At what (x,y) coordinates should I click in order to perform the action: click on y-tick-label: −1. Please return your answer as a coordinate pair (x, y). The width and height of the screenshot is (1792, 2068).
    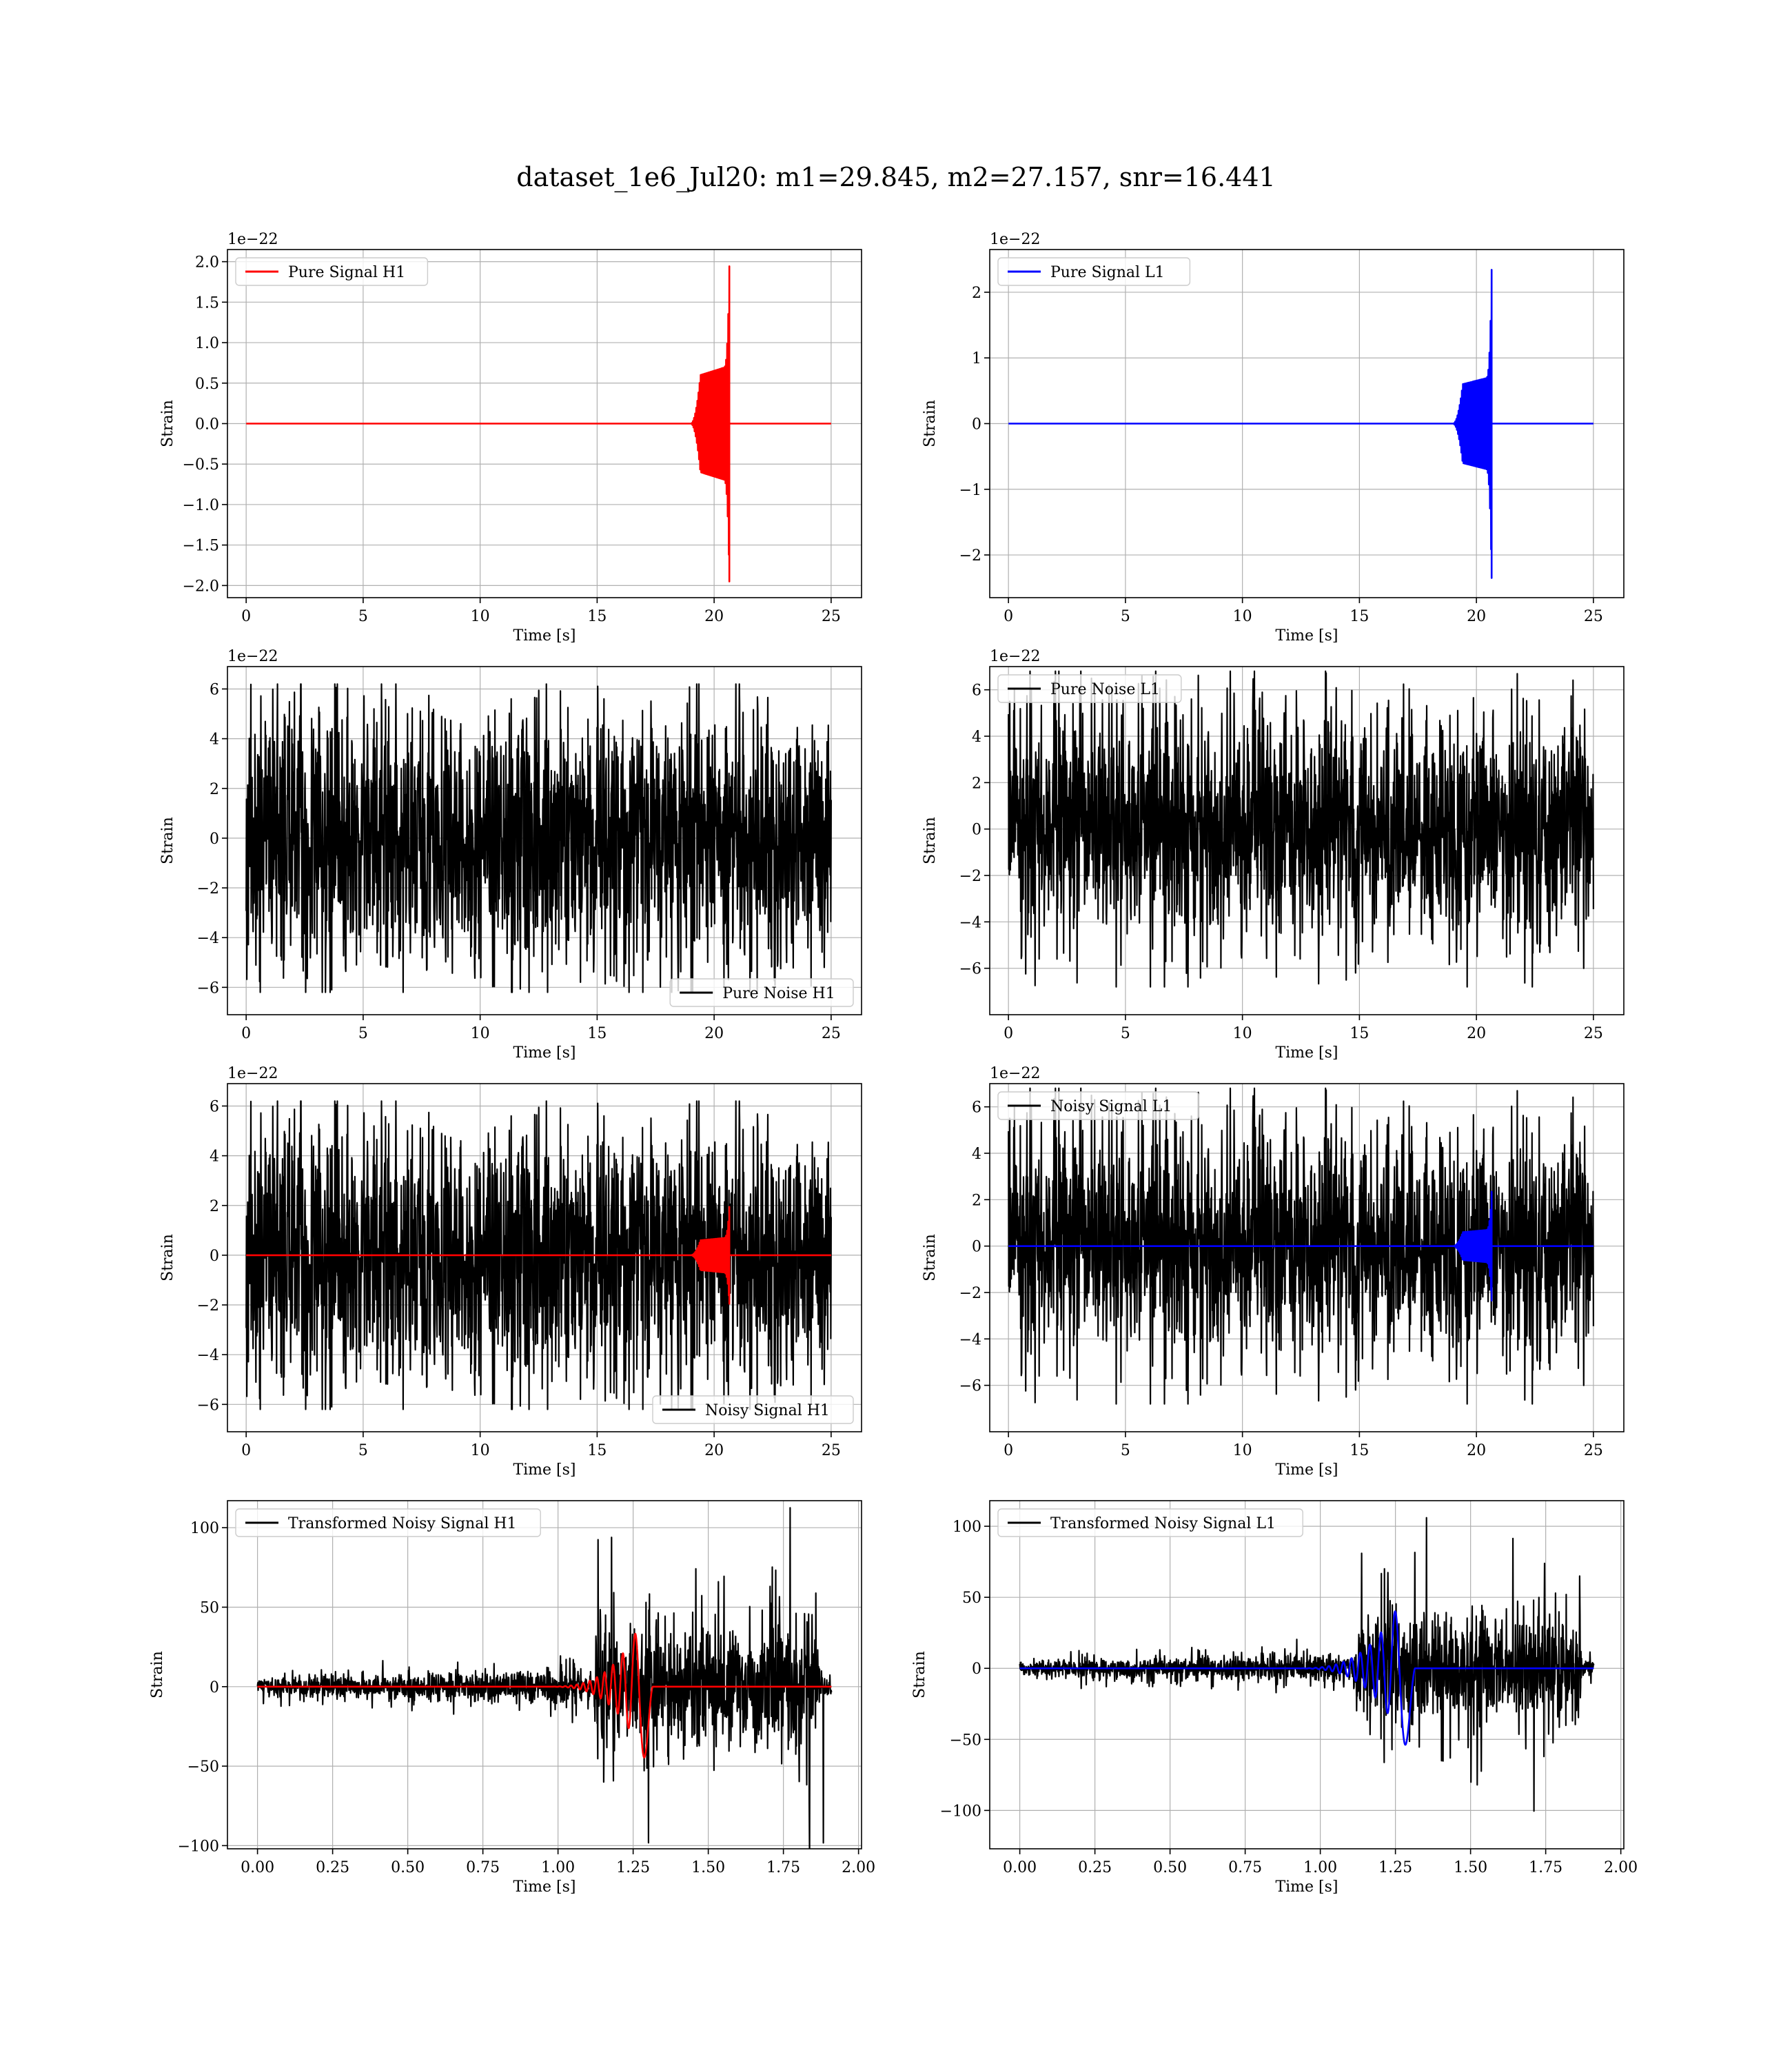
    Looking at the image, I should click on (970, 491).